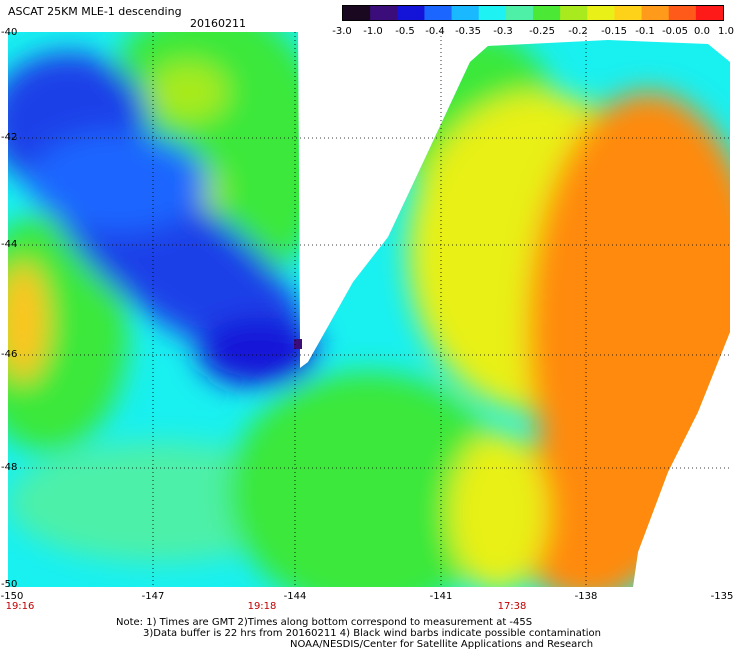  I want to click on field-blue-core, so click(258, 352).